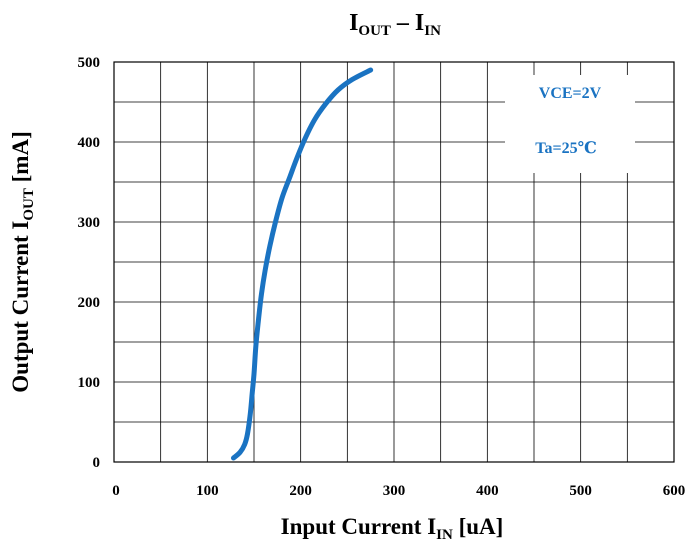 The image size is (698, 546). What do you see at coordinates (89, 223) in the screenshot?
I see `y-tick-label: 300` at bounding box center [89, 223].